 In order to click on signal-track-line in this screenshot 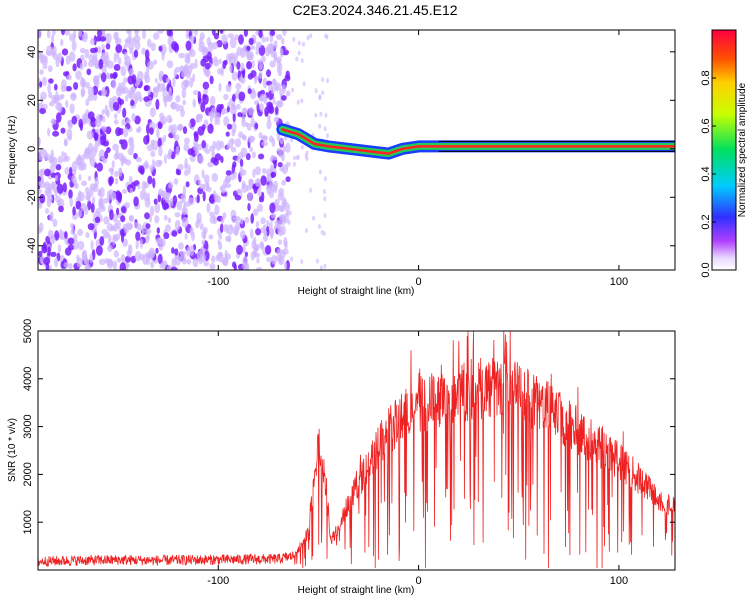, I will do `click(478, 141)`.